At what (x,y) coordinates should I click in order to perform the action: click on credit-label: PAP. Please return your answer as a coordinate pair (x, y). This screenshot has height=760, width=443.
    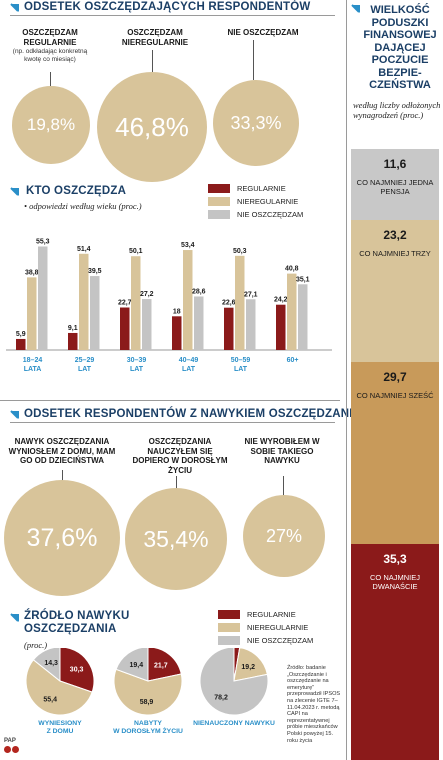
    Looking at the image, I should click on (10, 741).